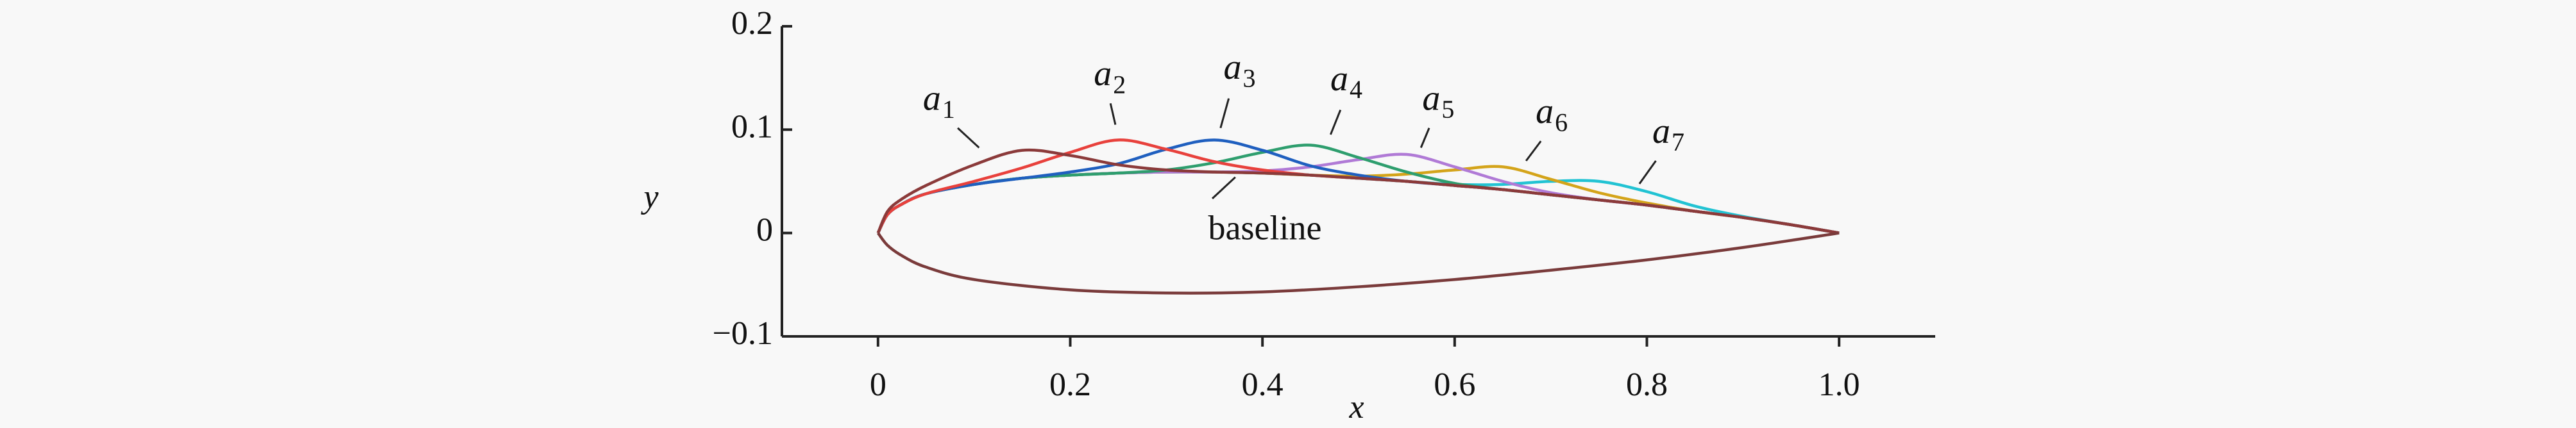 The height and width of the screenshot is (428, 2576). Describe the element at coordinates (1647, 384) in the screenshot. I see `x-tick-label: 0.8` at that location.